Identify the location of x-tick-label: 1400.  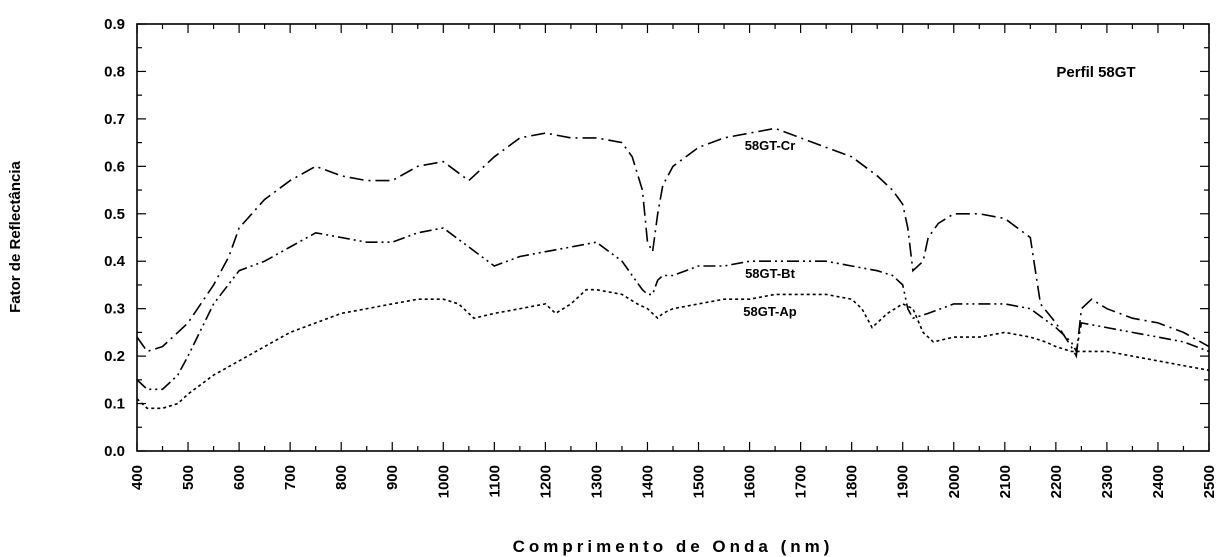
(647, 481).